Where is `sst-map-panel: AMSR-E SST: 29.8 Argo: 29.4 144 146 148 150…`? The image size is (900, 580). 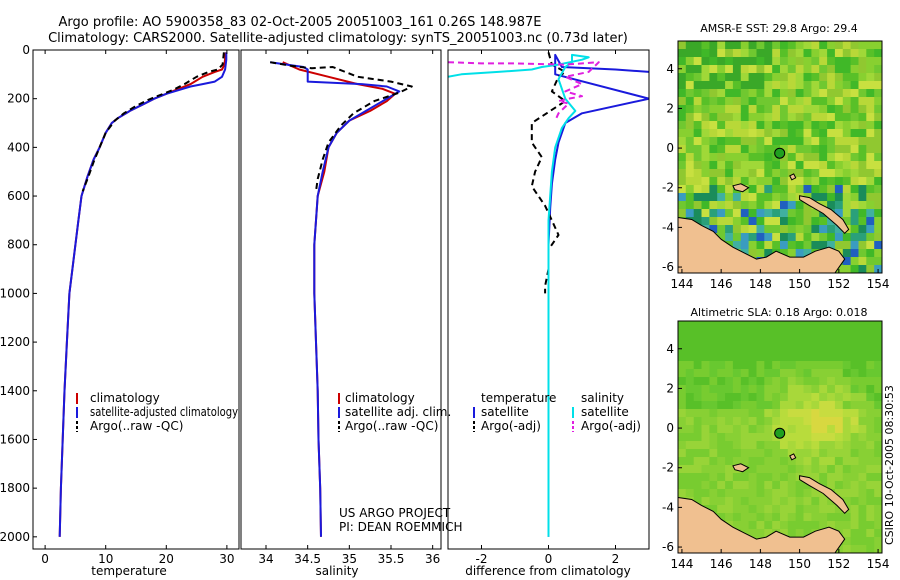 sst-map-panel: AMSR-E SST: 29.8 Argo: 29.4 144 146 148 150… is located at coordinates (775, 156).